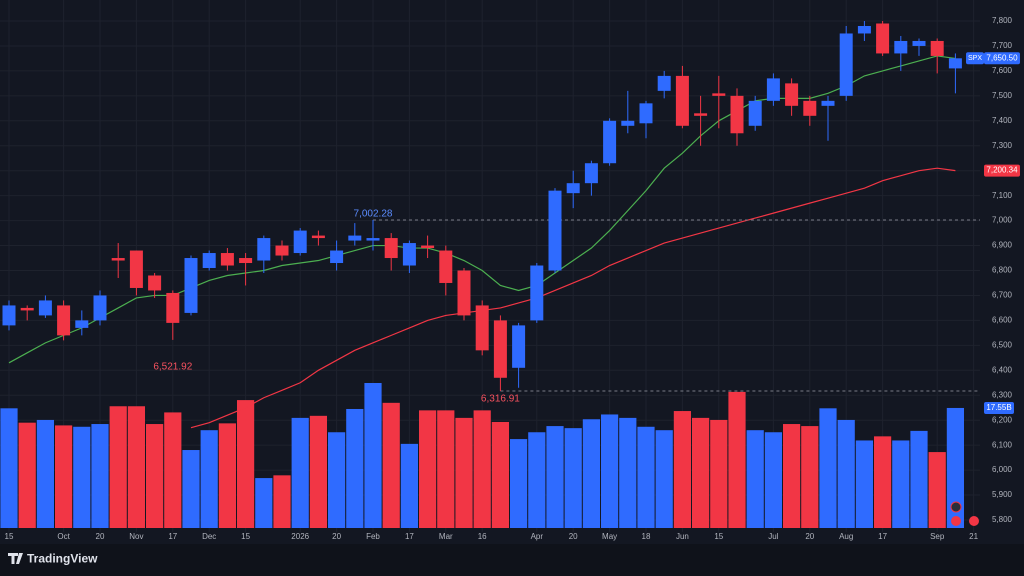 Image resolution: width=1024 pixels, height=576 pixels. What do you see at coordinates (1002, 245) in the screenshot?
I see `y-tick-label: 6,900` at bounding box center [1002, 245].